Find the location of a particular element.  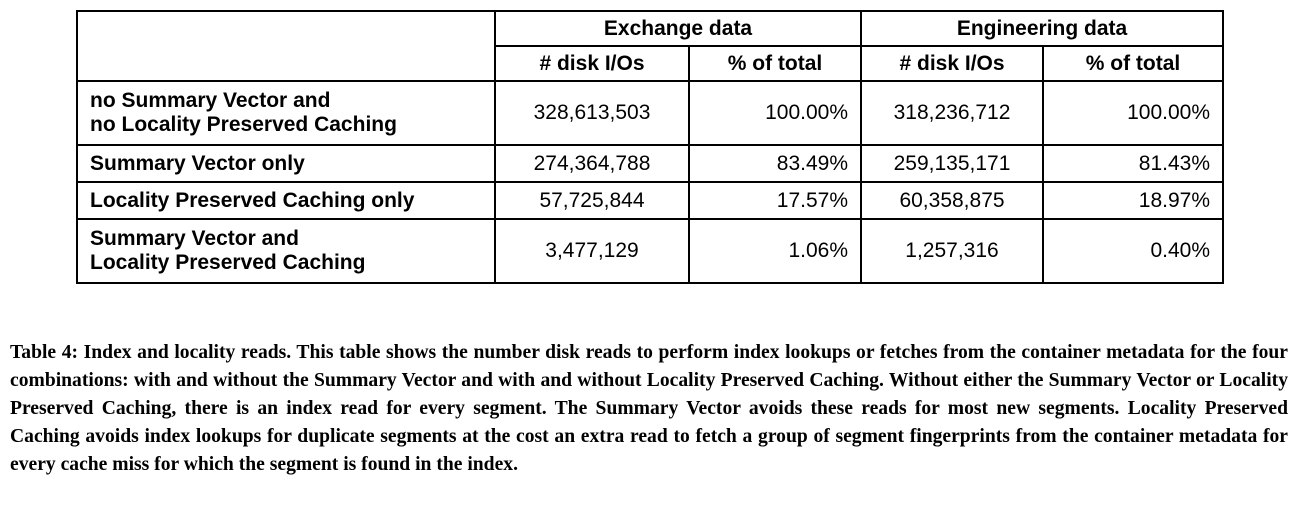

table-cell: 57,725,844 is located at coordinates (592, 200).